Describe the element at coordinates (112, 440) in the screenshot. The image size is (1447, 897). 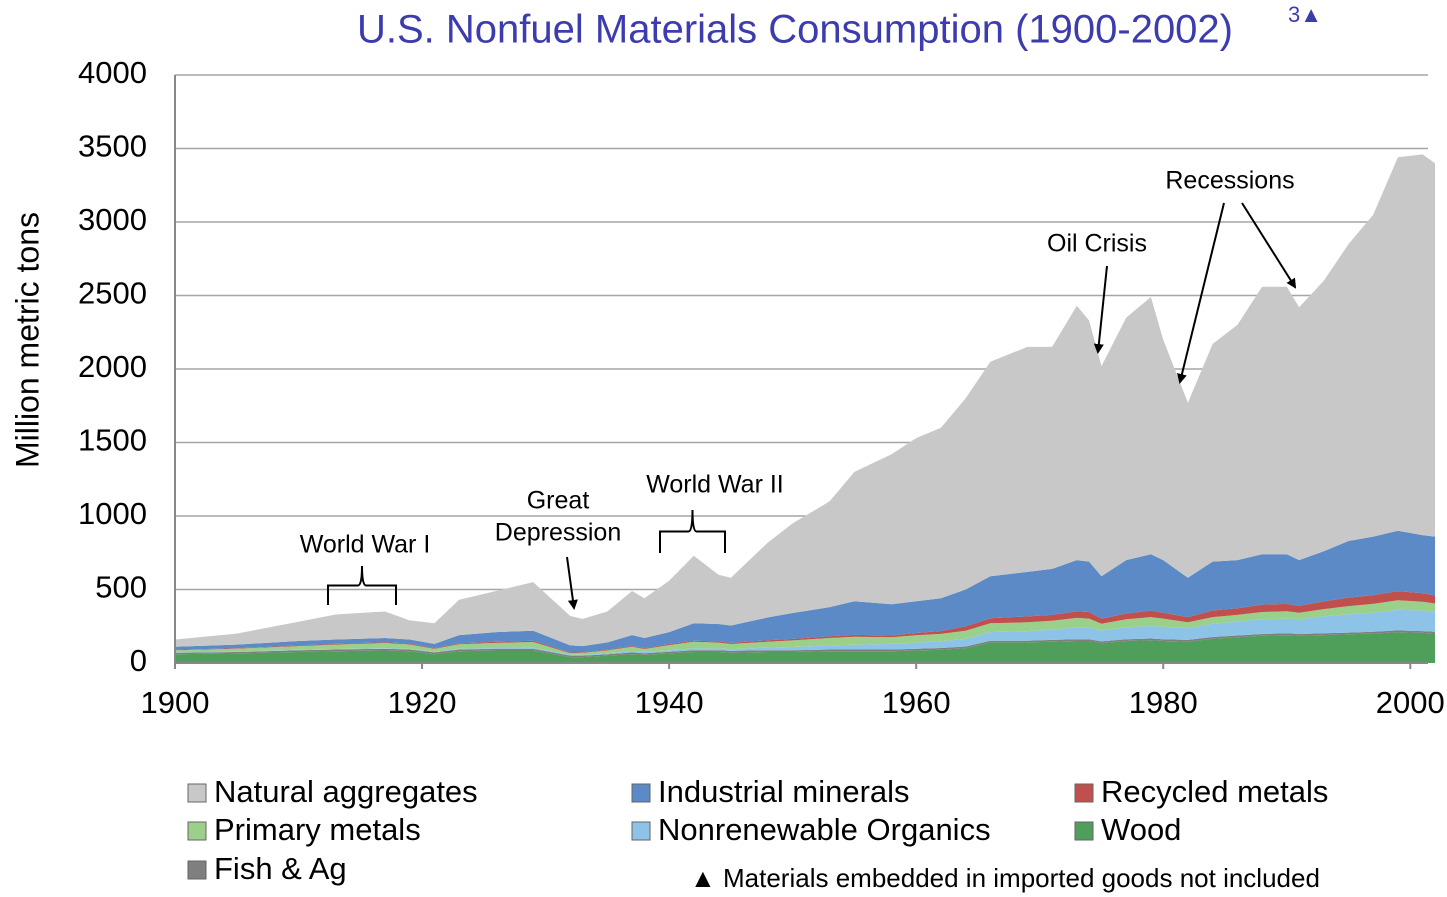
I see `y-tick-label: 1500` at that location.